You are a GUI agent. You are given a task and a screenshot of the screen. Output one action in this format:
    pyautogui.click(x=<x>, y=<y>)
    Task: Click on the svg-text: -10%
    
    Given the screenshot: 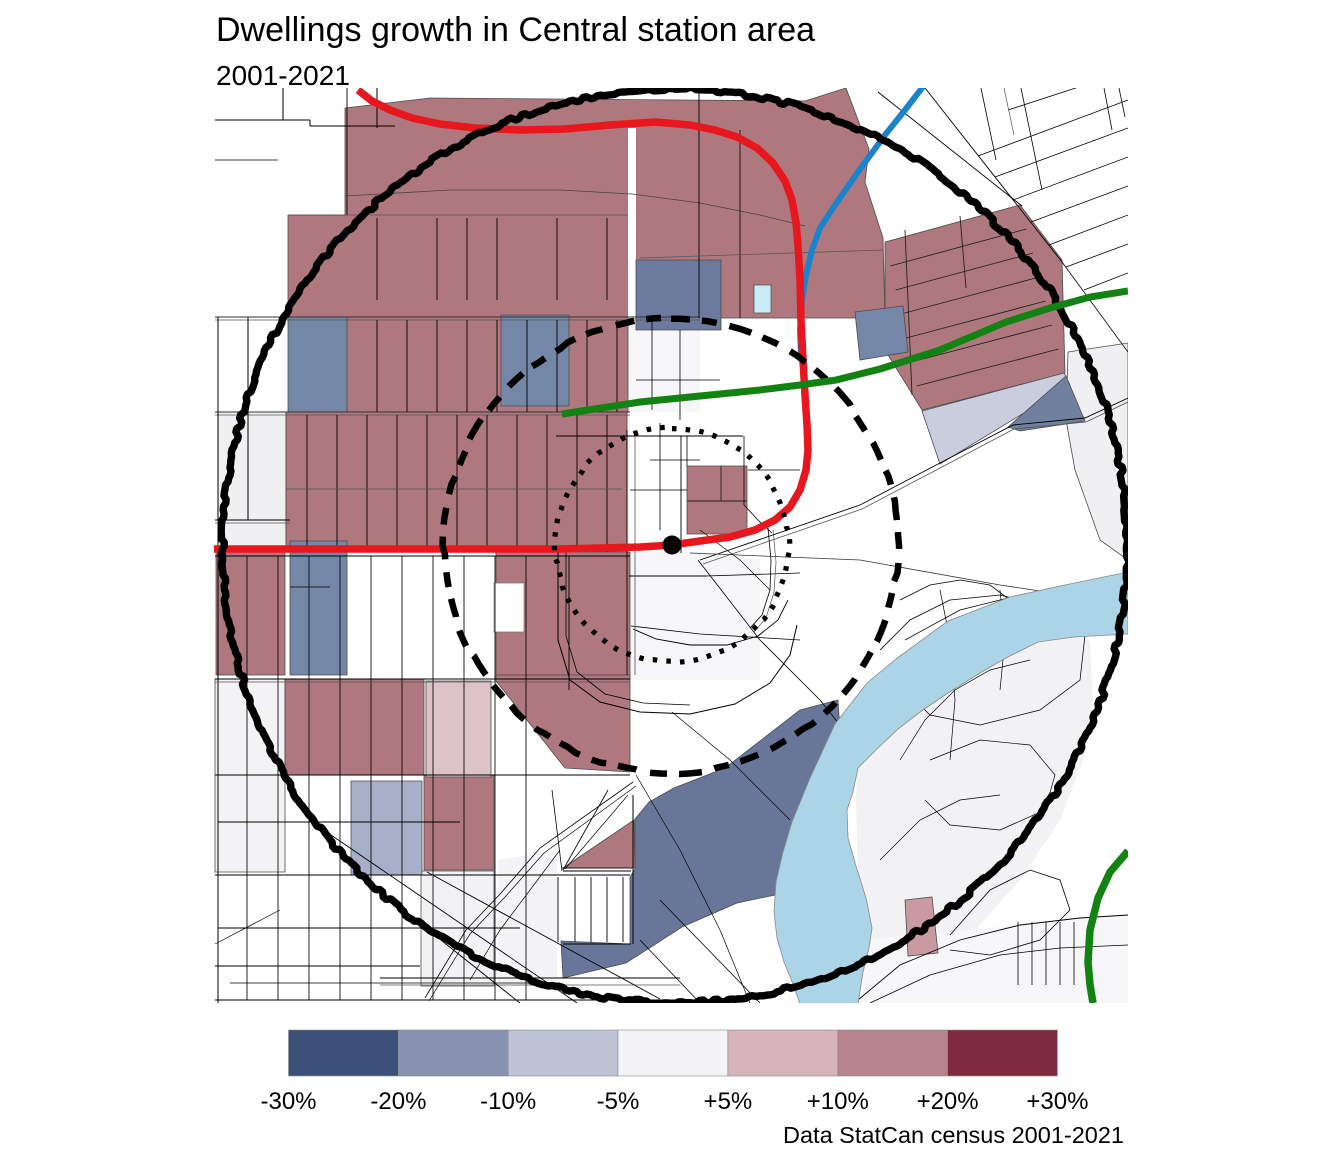 What is the action you would take?
    pyautogui.click(x=508, y=1101)
    